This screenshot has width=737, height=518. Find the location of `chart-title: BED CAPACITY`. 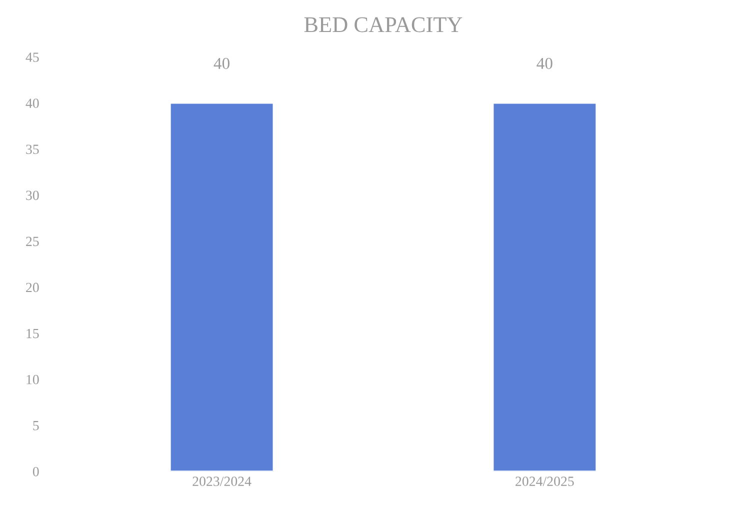

chart-title: BED CAPACITY is located at coordinates (383, 24).